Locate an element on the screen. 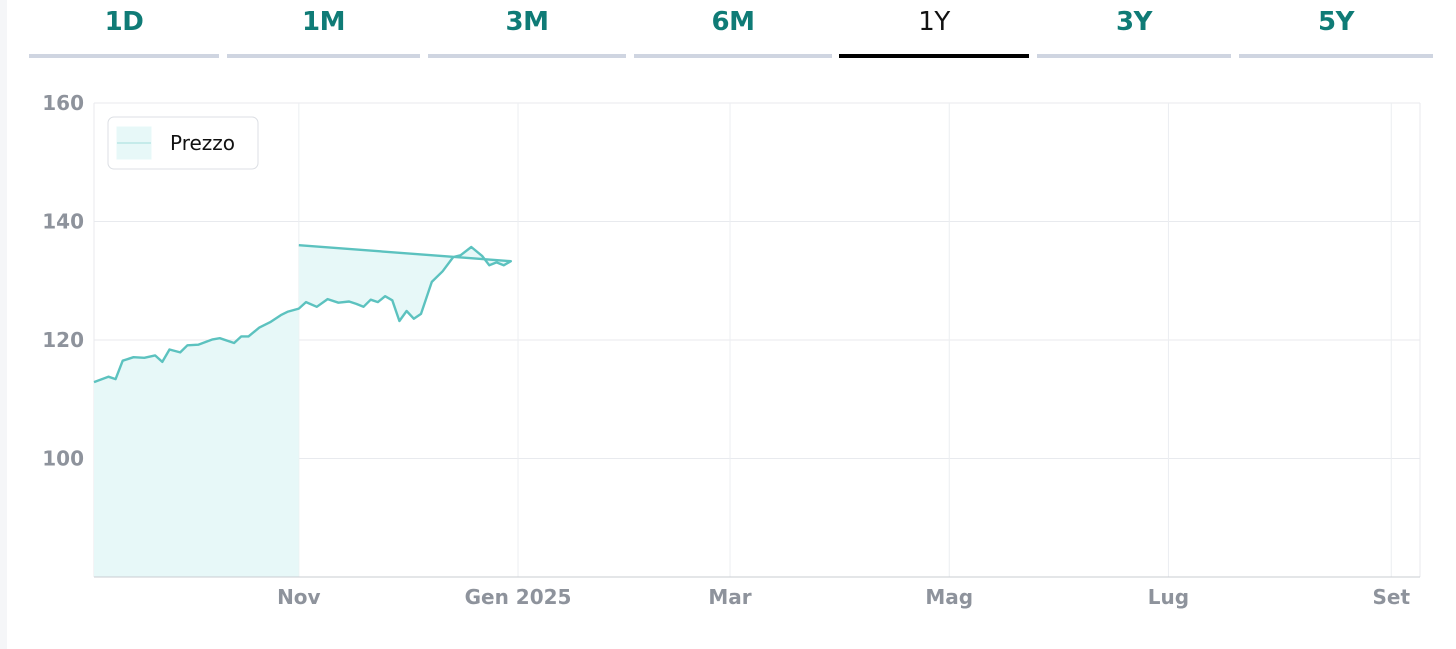 Image resolution: width=1456 pixels, height=649 pixels. tab-label: 3Y is located at coordinates (1134, 22).